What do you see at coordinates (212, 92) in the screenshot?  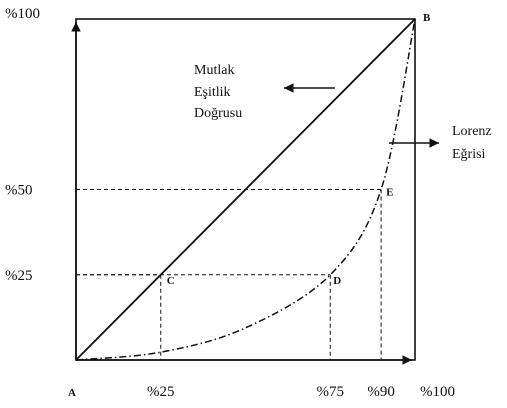 I see `annotation-line: Eşitlik` at bounding box center [212, 92].